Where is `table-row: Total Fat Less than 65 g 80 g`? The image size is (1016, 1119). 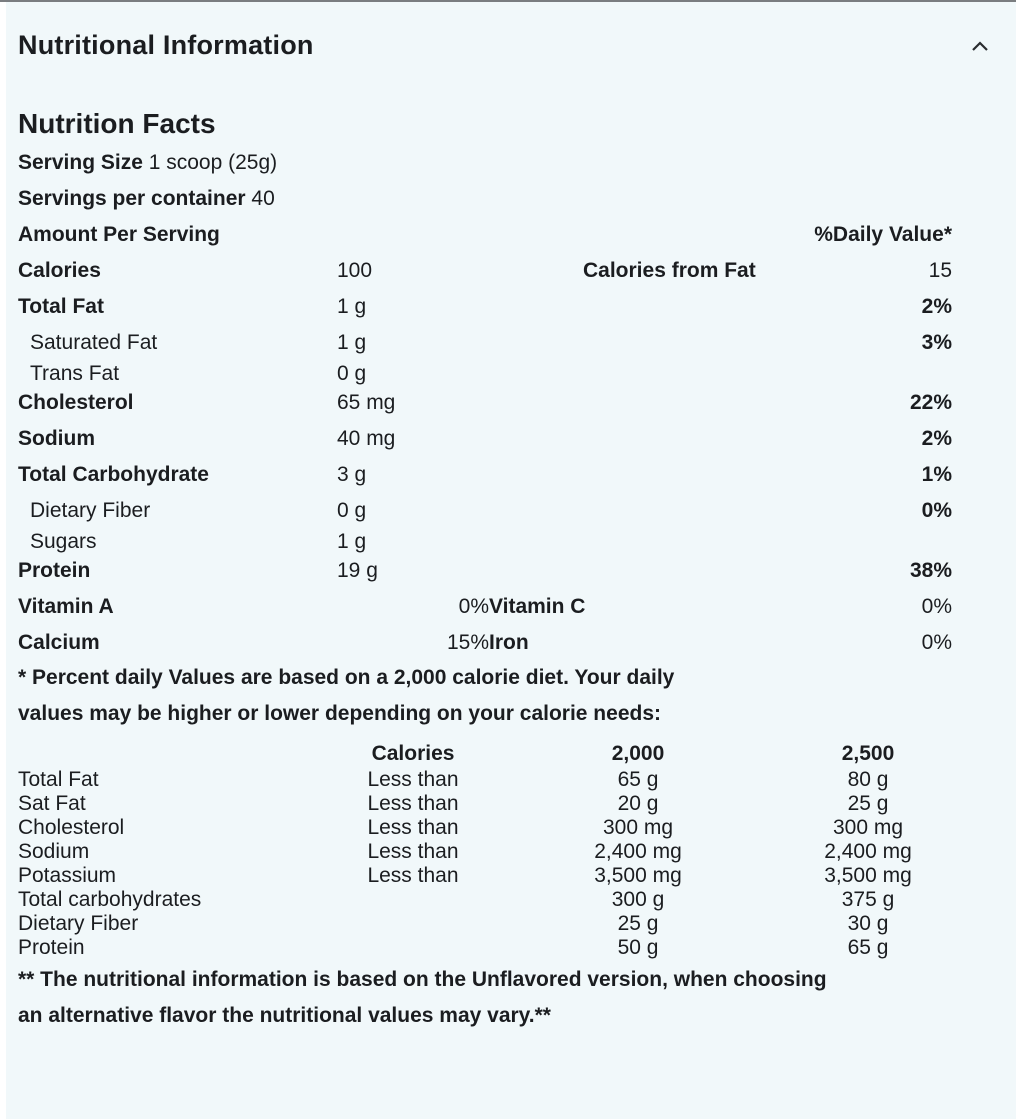
table-row: Total Fat Less than 65 g 80 g is located at coordinates (488, 780).